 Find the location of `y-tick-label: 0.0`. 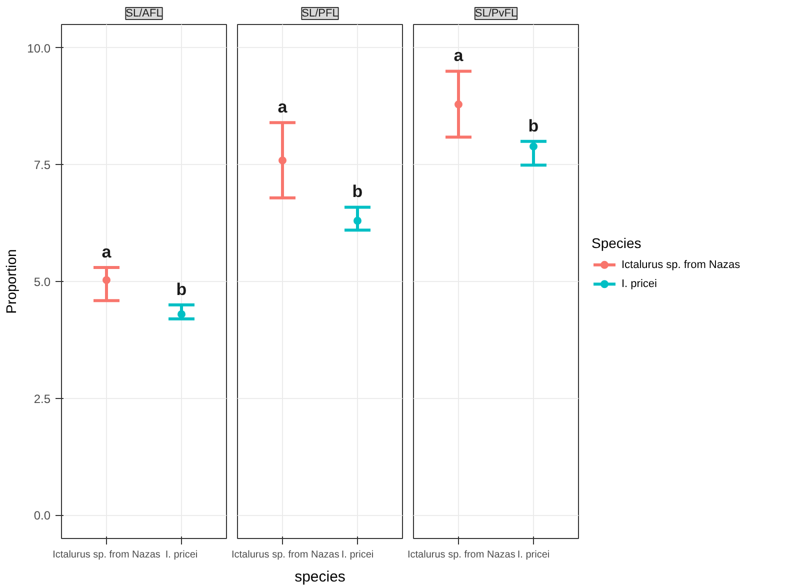

y-tick-label: 0.0 is located at coordinates (42, 515).